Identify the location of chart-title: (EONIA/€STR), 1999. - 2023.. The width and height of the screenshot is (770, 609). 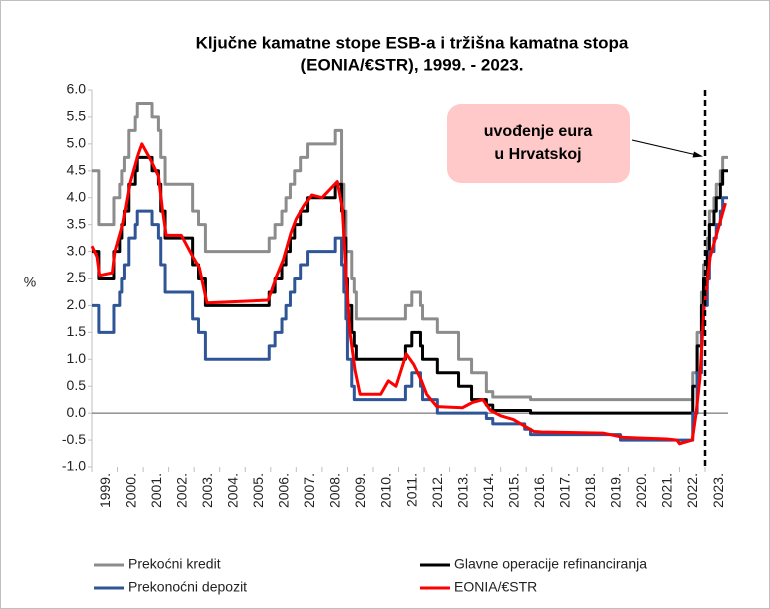
(412, 64).